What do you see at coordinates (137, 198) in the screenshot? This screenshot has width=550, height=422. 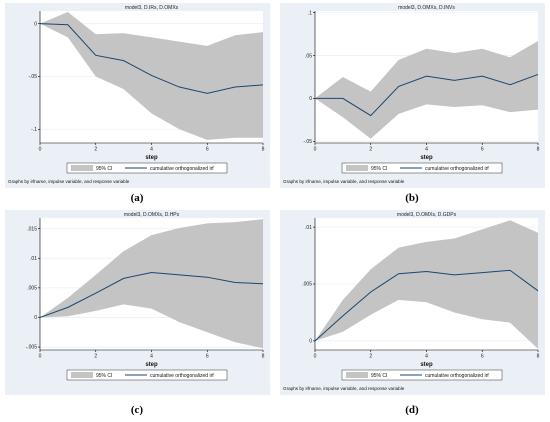 I see `caption-a: (a)` at bounding box center [137, 198].